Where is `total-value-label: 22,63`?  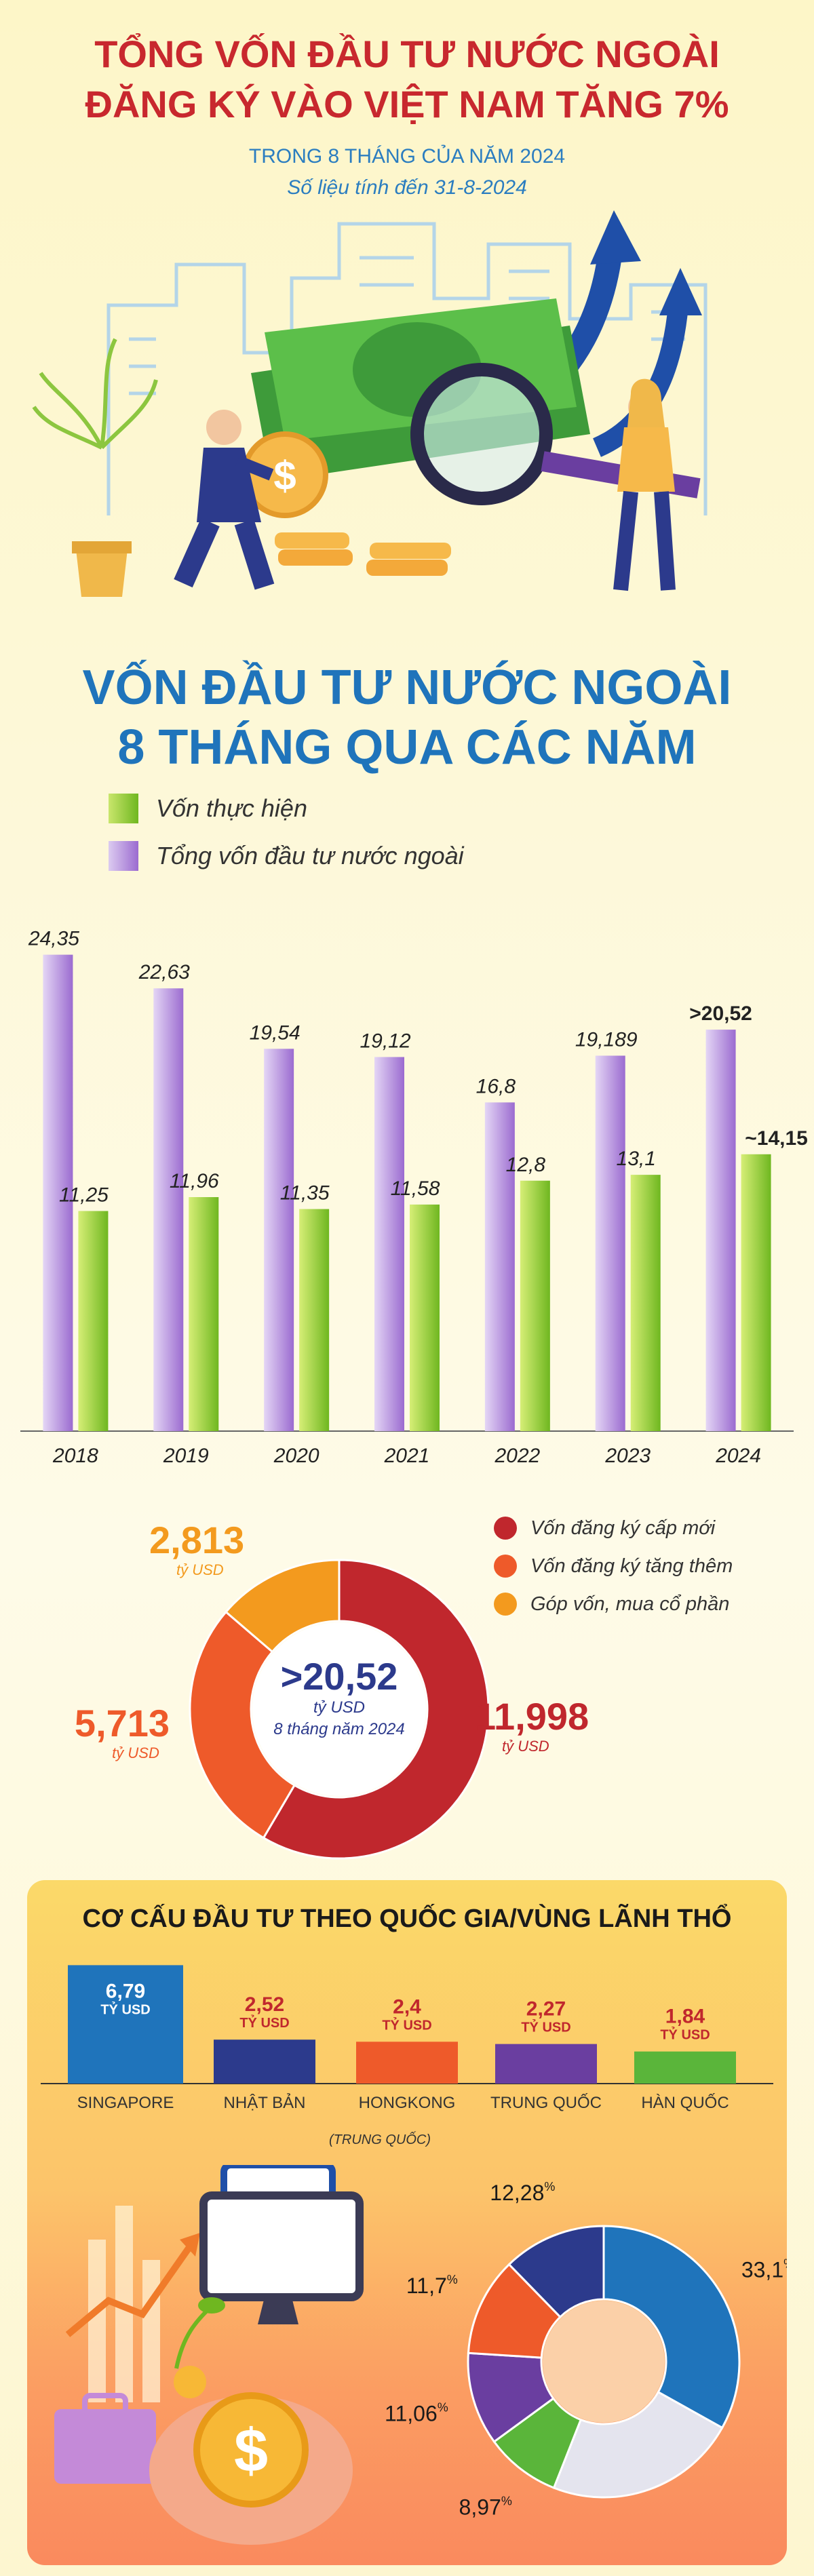 total-value-label: 22,63 is located at coordinates (164, 972).